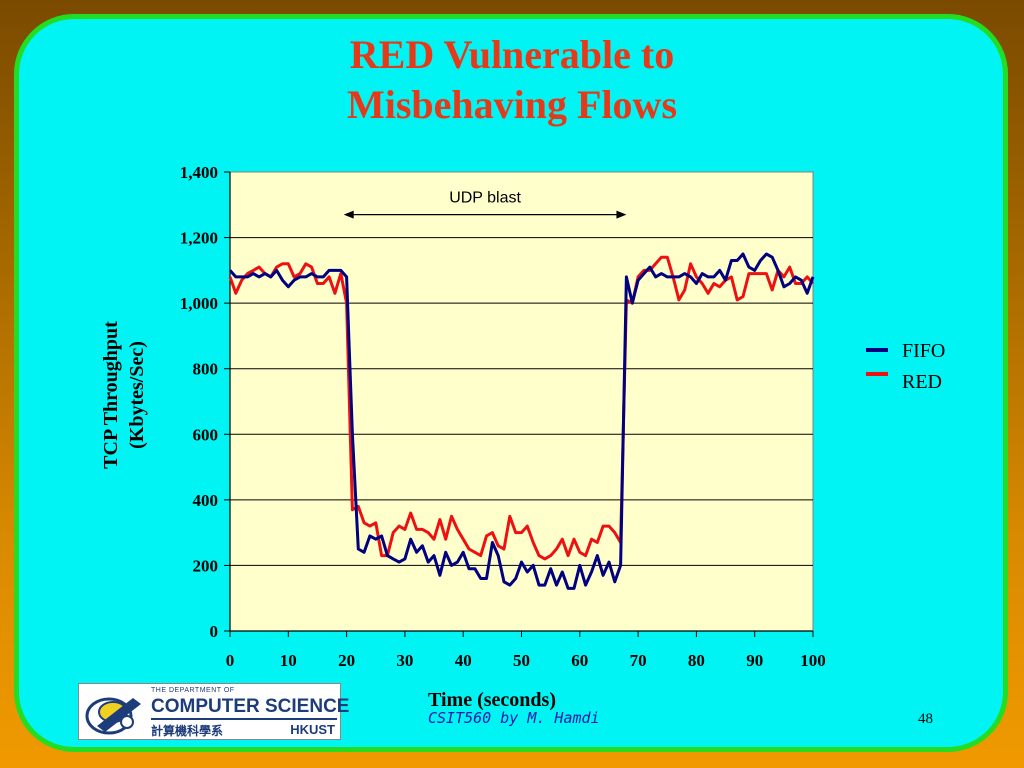 This screenshot has width=1024, height=768. What do you see at coordinates (206, 500) in the screenshot?
I see `y-tick-label-2: 400` at bounding box center [206, 500].